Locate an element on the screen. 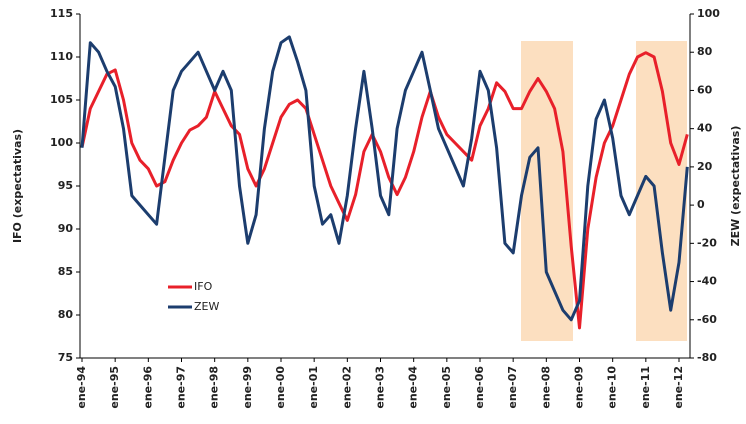  y-tick-label: 90 is located at coordinates (66, 228).